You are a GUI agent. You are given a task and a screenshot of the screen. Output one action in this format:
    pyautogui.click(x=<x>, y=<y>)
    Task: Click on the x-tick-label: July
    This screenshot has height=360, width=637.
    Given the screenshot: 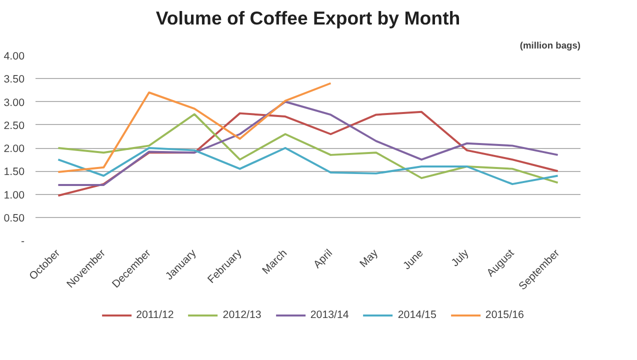 What is the action you would take?
    pyautogui.click(x=460, y=258)
    